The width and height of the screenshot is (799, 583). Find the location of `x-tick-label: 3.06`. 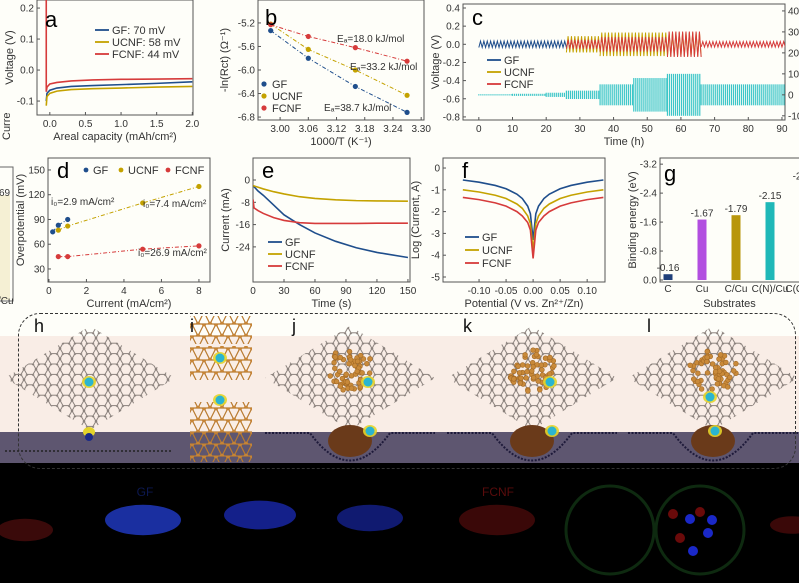

x-tick-label: 3.06 is located at coordinates (309, 129).